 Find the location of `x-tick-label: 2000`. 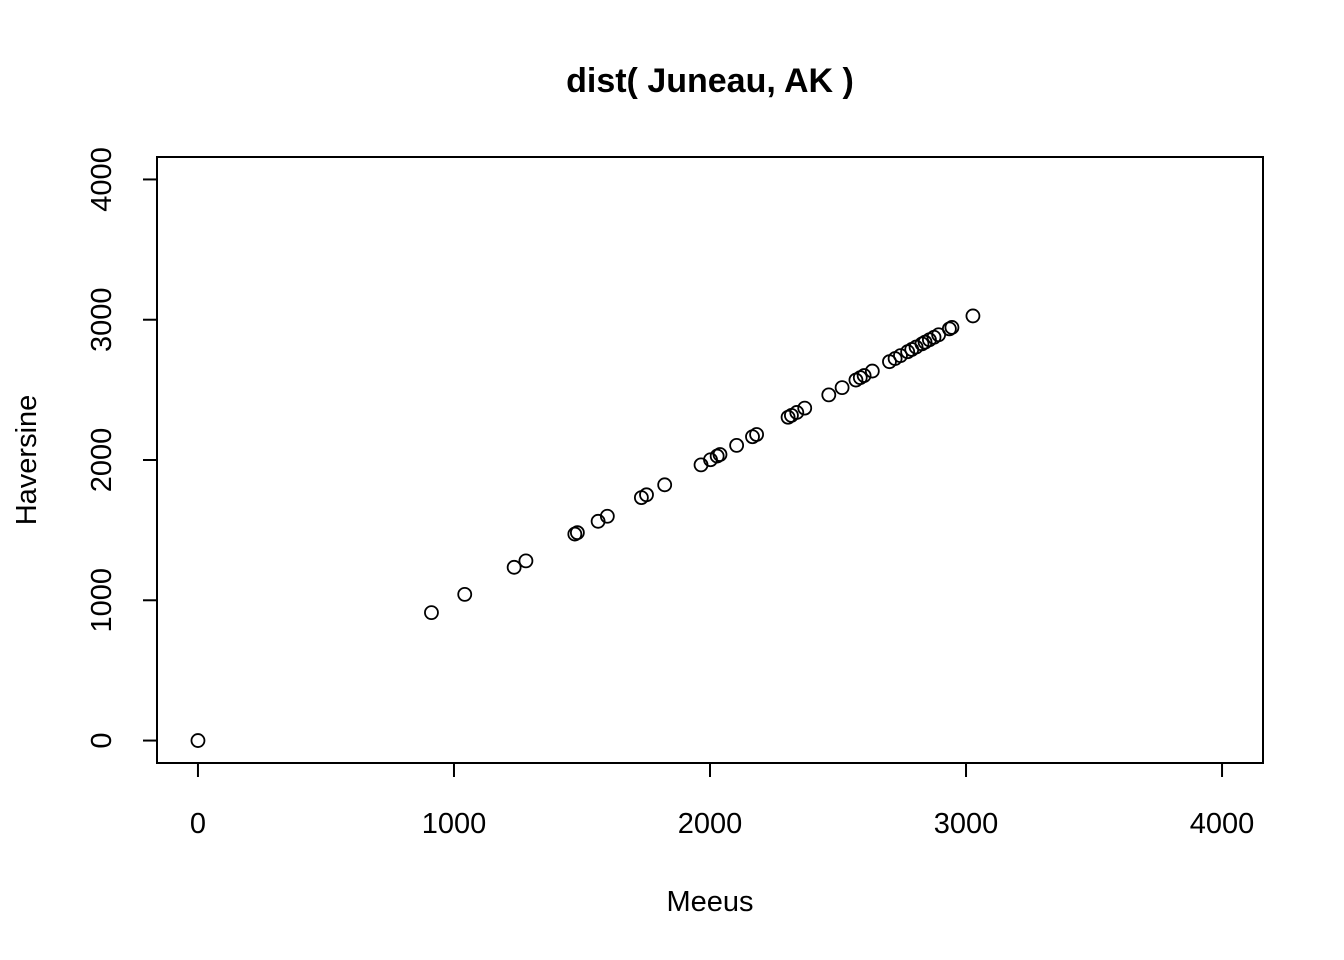

x-tick-label: 2000 is located at coordinates (710, 824).